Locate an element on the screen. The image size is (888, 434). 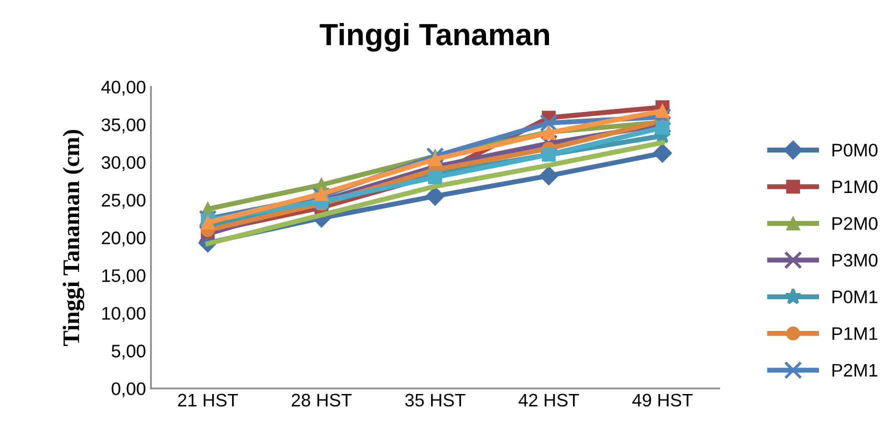
y-tick-label: 40,00 is located at coordinates (123, 88).